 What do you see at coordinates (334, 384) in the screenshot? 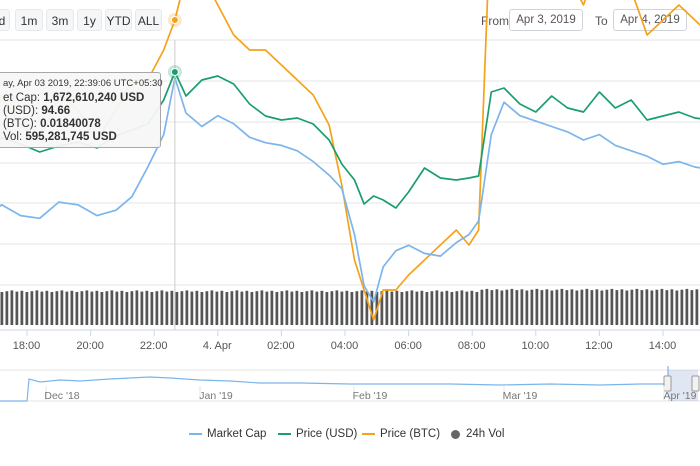
I see `navigator-series-line` at bounding box center [334, 384].